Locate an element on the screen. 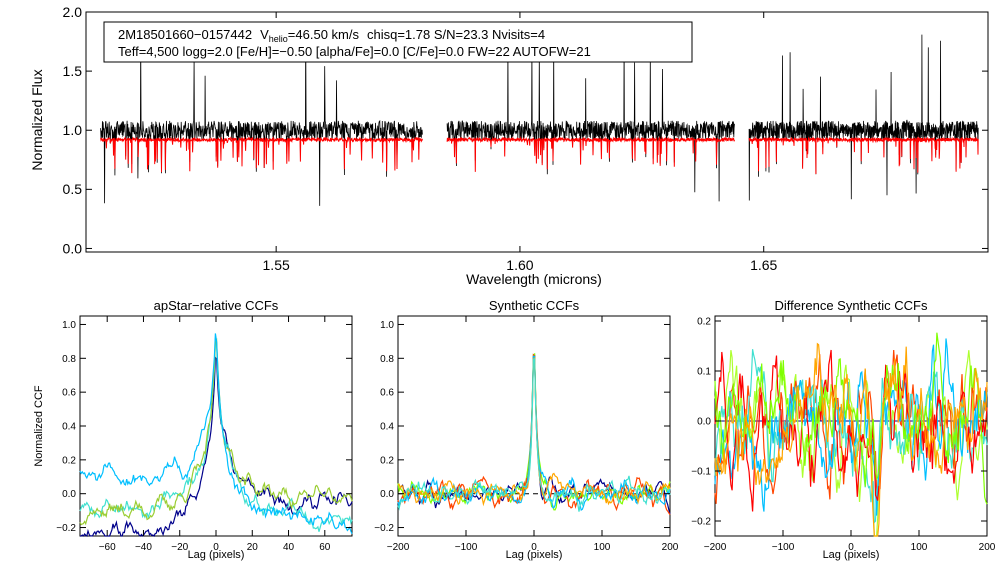  spectrum-ytick-label: 1.5 is located at coordinates (73, 71).